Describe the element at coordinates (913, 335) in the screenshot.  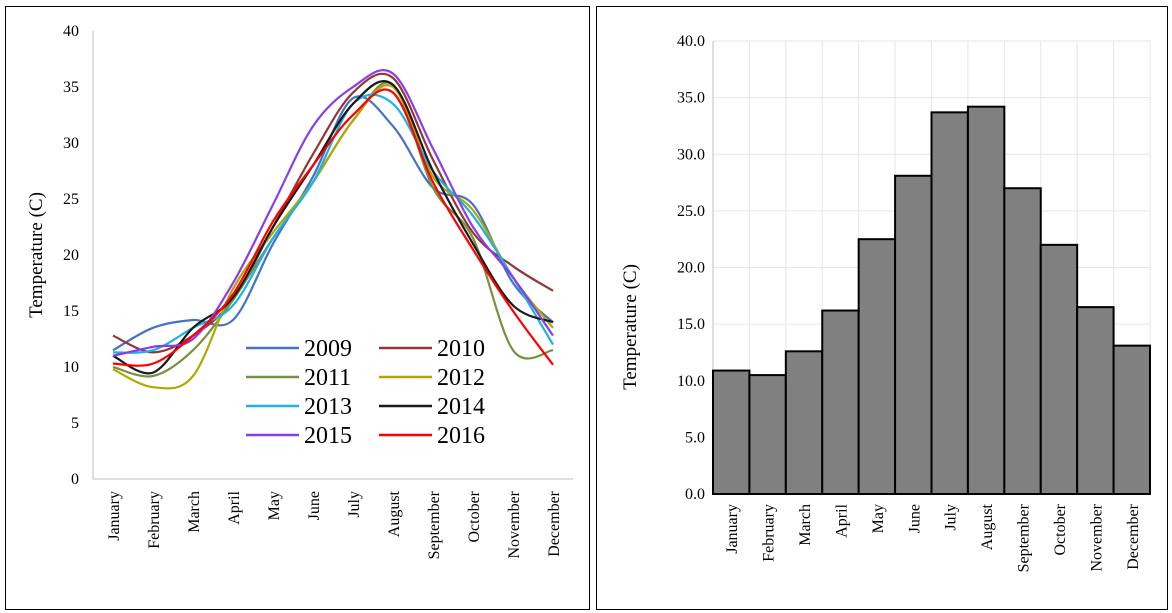
I see `bar-june` at that location.